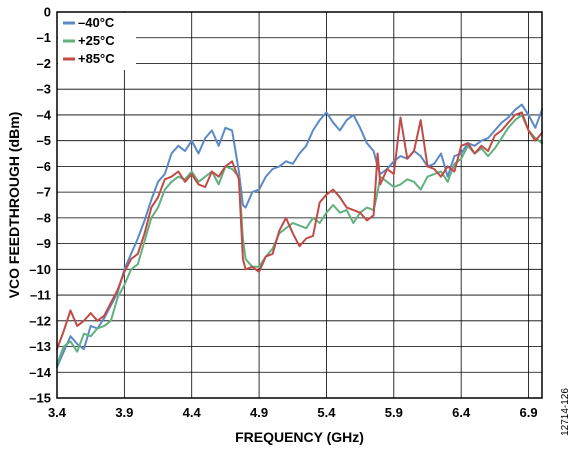 The image size is (574, 450). What do you see at coordinates (96, 58) in the screenshot?
I see `legend-label: +85°C` at bounding box center [96, 58].